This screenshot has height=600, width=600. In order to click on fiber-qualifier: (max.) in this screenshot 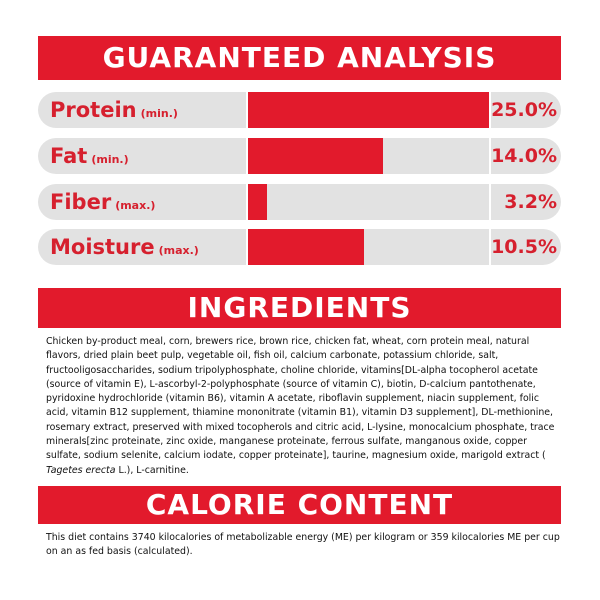, I will do `click(135, 205)`.